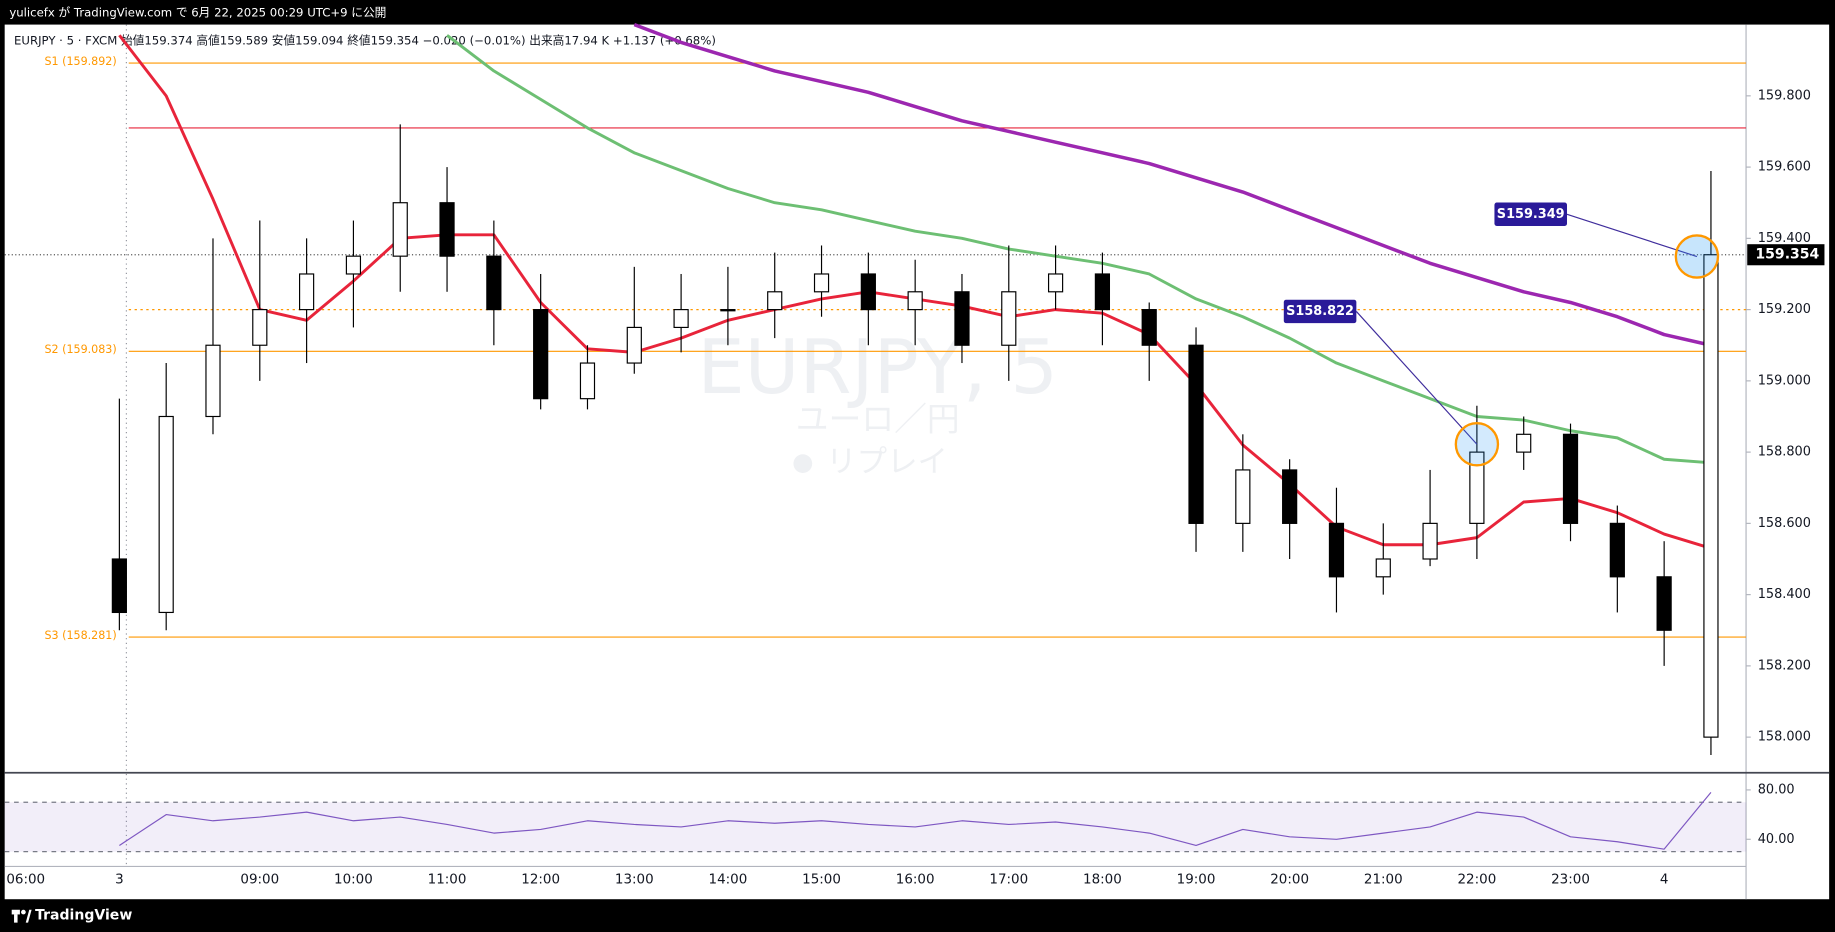 The image size is (1835, 932). Describe the element at coordinates (877, 367) in the screenshot. I see `watermark: EURJPY, 5` at that location.